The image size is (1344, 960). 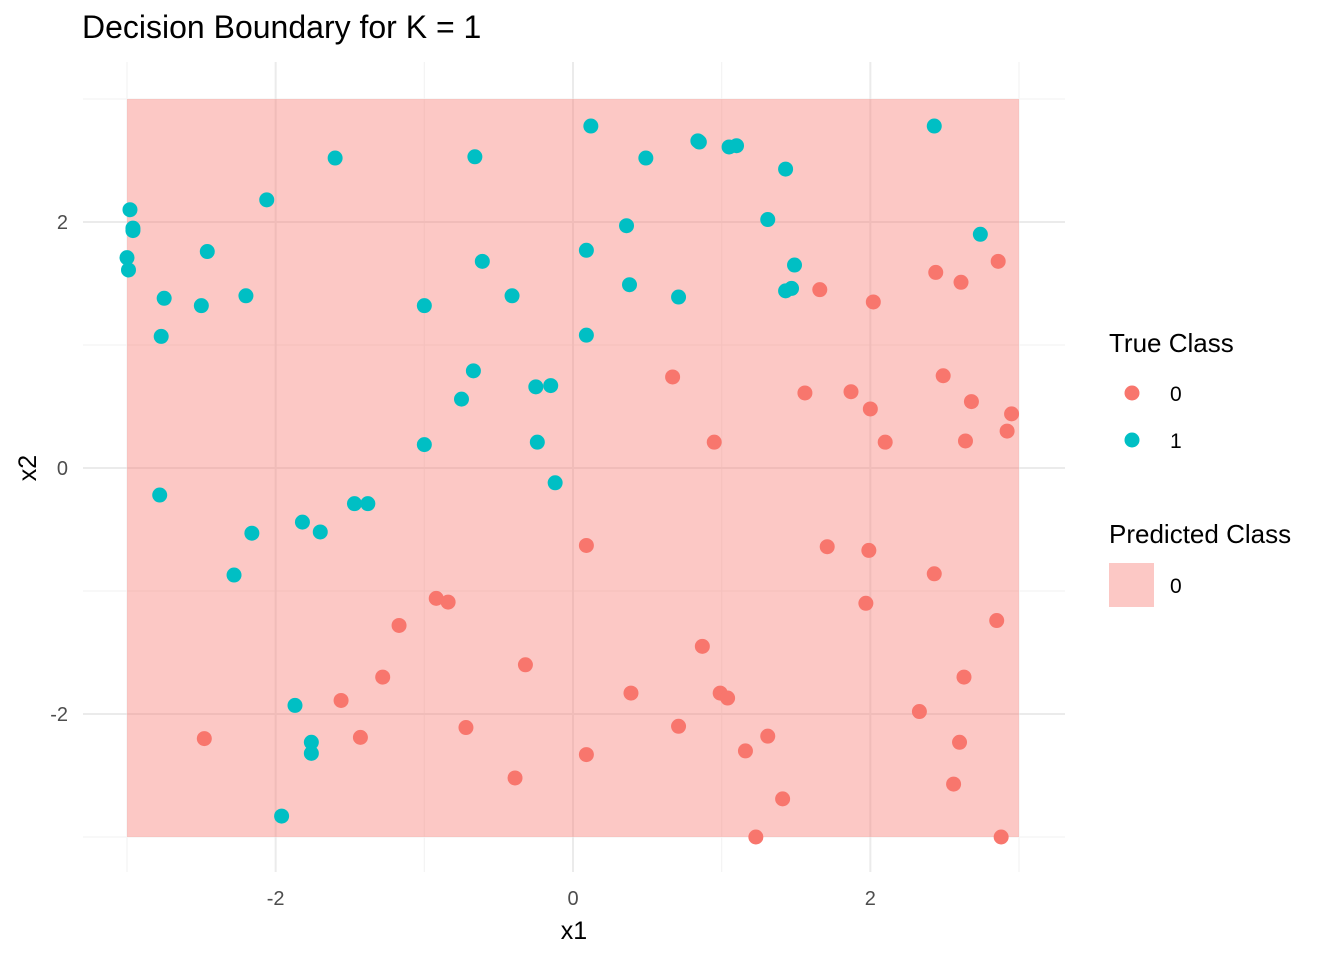 What do you see at coordinates (574, 931) in the screenshot?
I see `x-axis-title: x1` at bounding box center [574, 931].